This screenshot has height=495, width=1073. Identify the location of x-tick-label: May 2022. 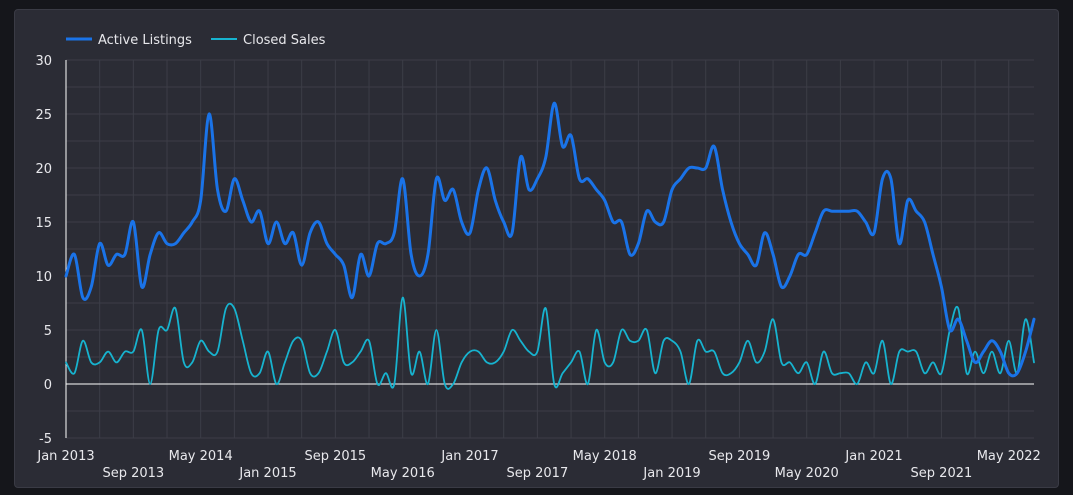
(1009, 456).